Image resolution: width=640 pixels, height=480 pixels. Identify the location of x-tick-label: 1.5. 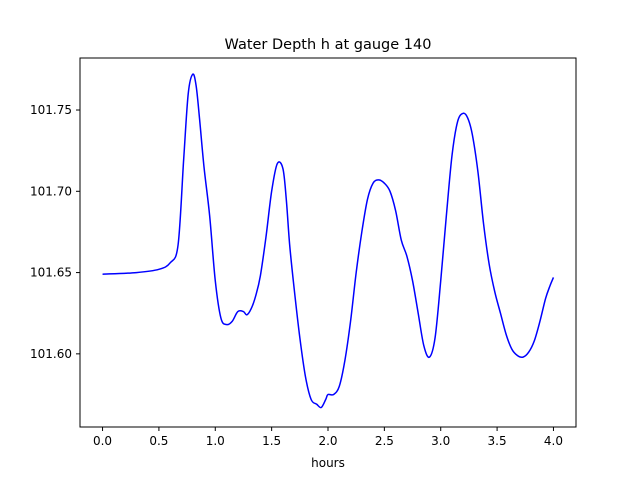
(271, 441).